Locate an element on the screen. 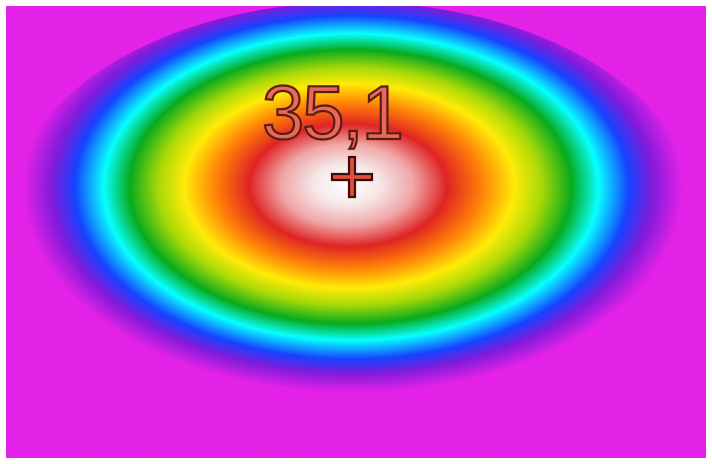 The height and width of the screenshot is (464, 712). crosshair-icon is located at coordinates (352, 177).